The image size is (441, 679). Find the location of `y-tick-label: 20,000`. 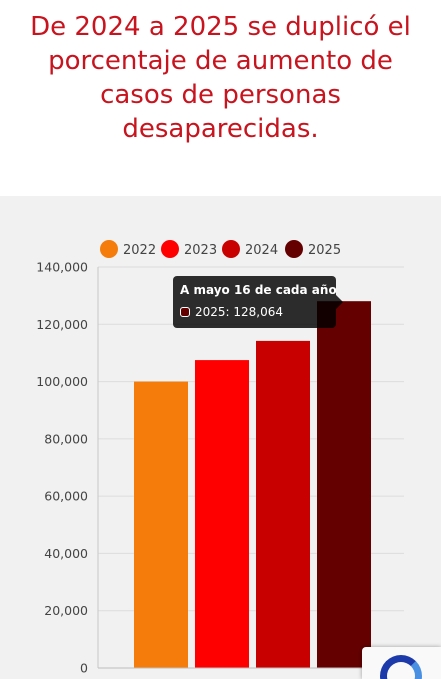

y-tick-label: 20,000 is located at coordinates (66, 610).